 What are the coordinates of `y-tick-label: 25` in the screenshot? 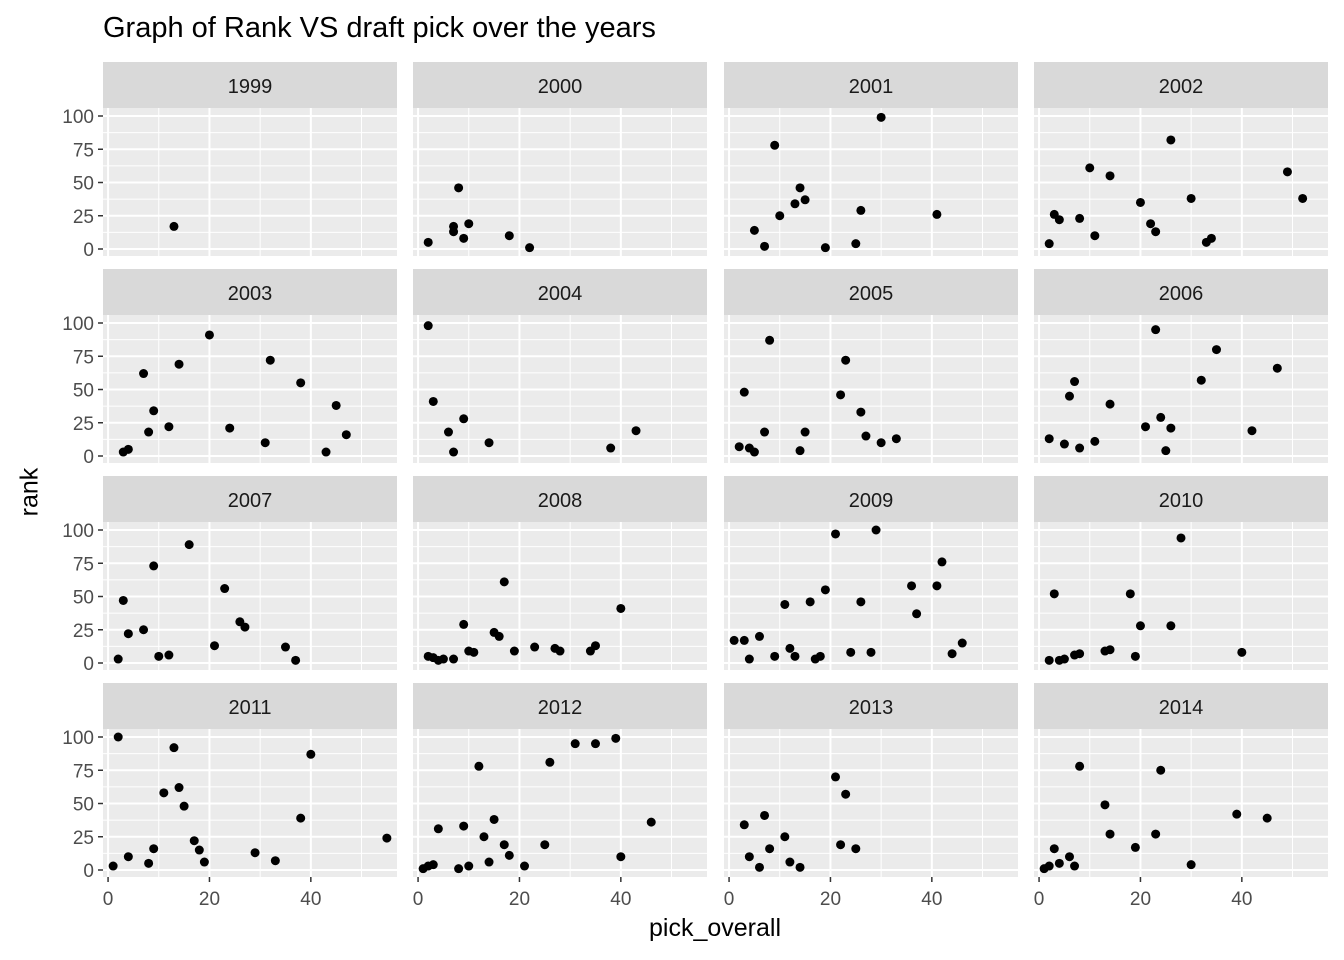 It's located at (83, 424).